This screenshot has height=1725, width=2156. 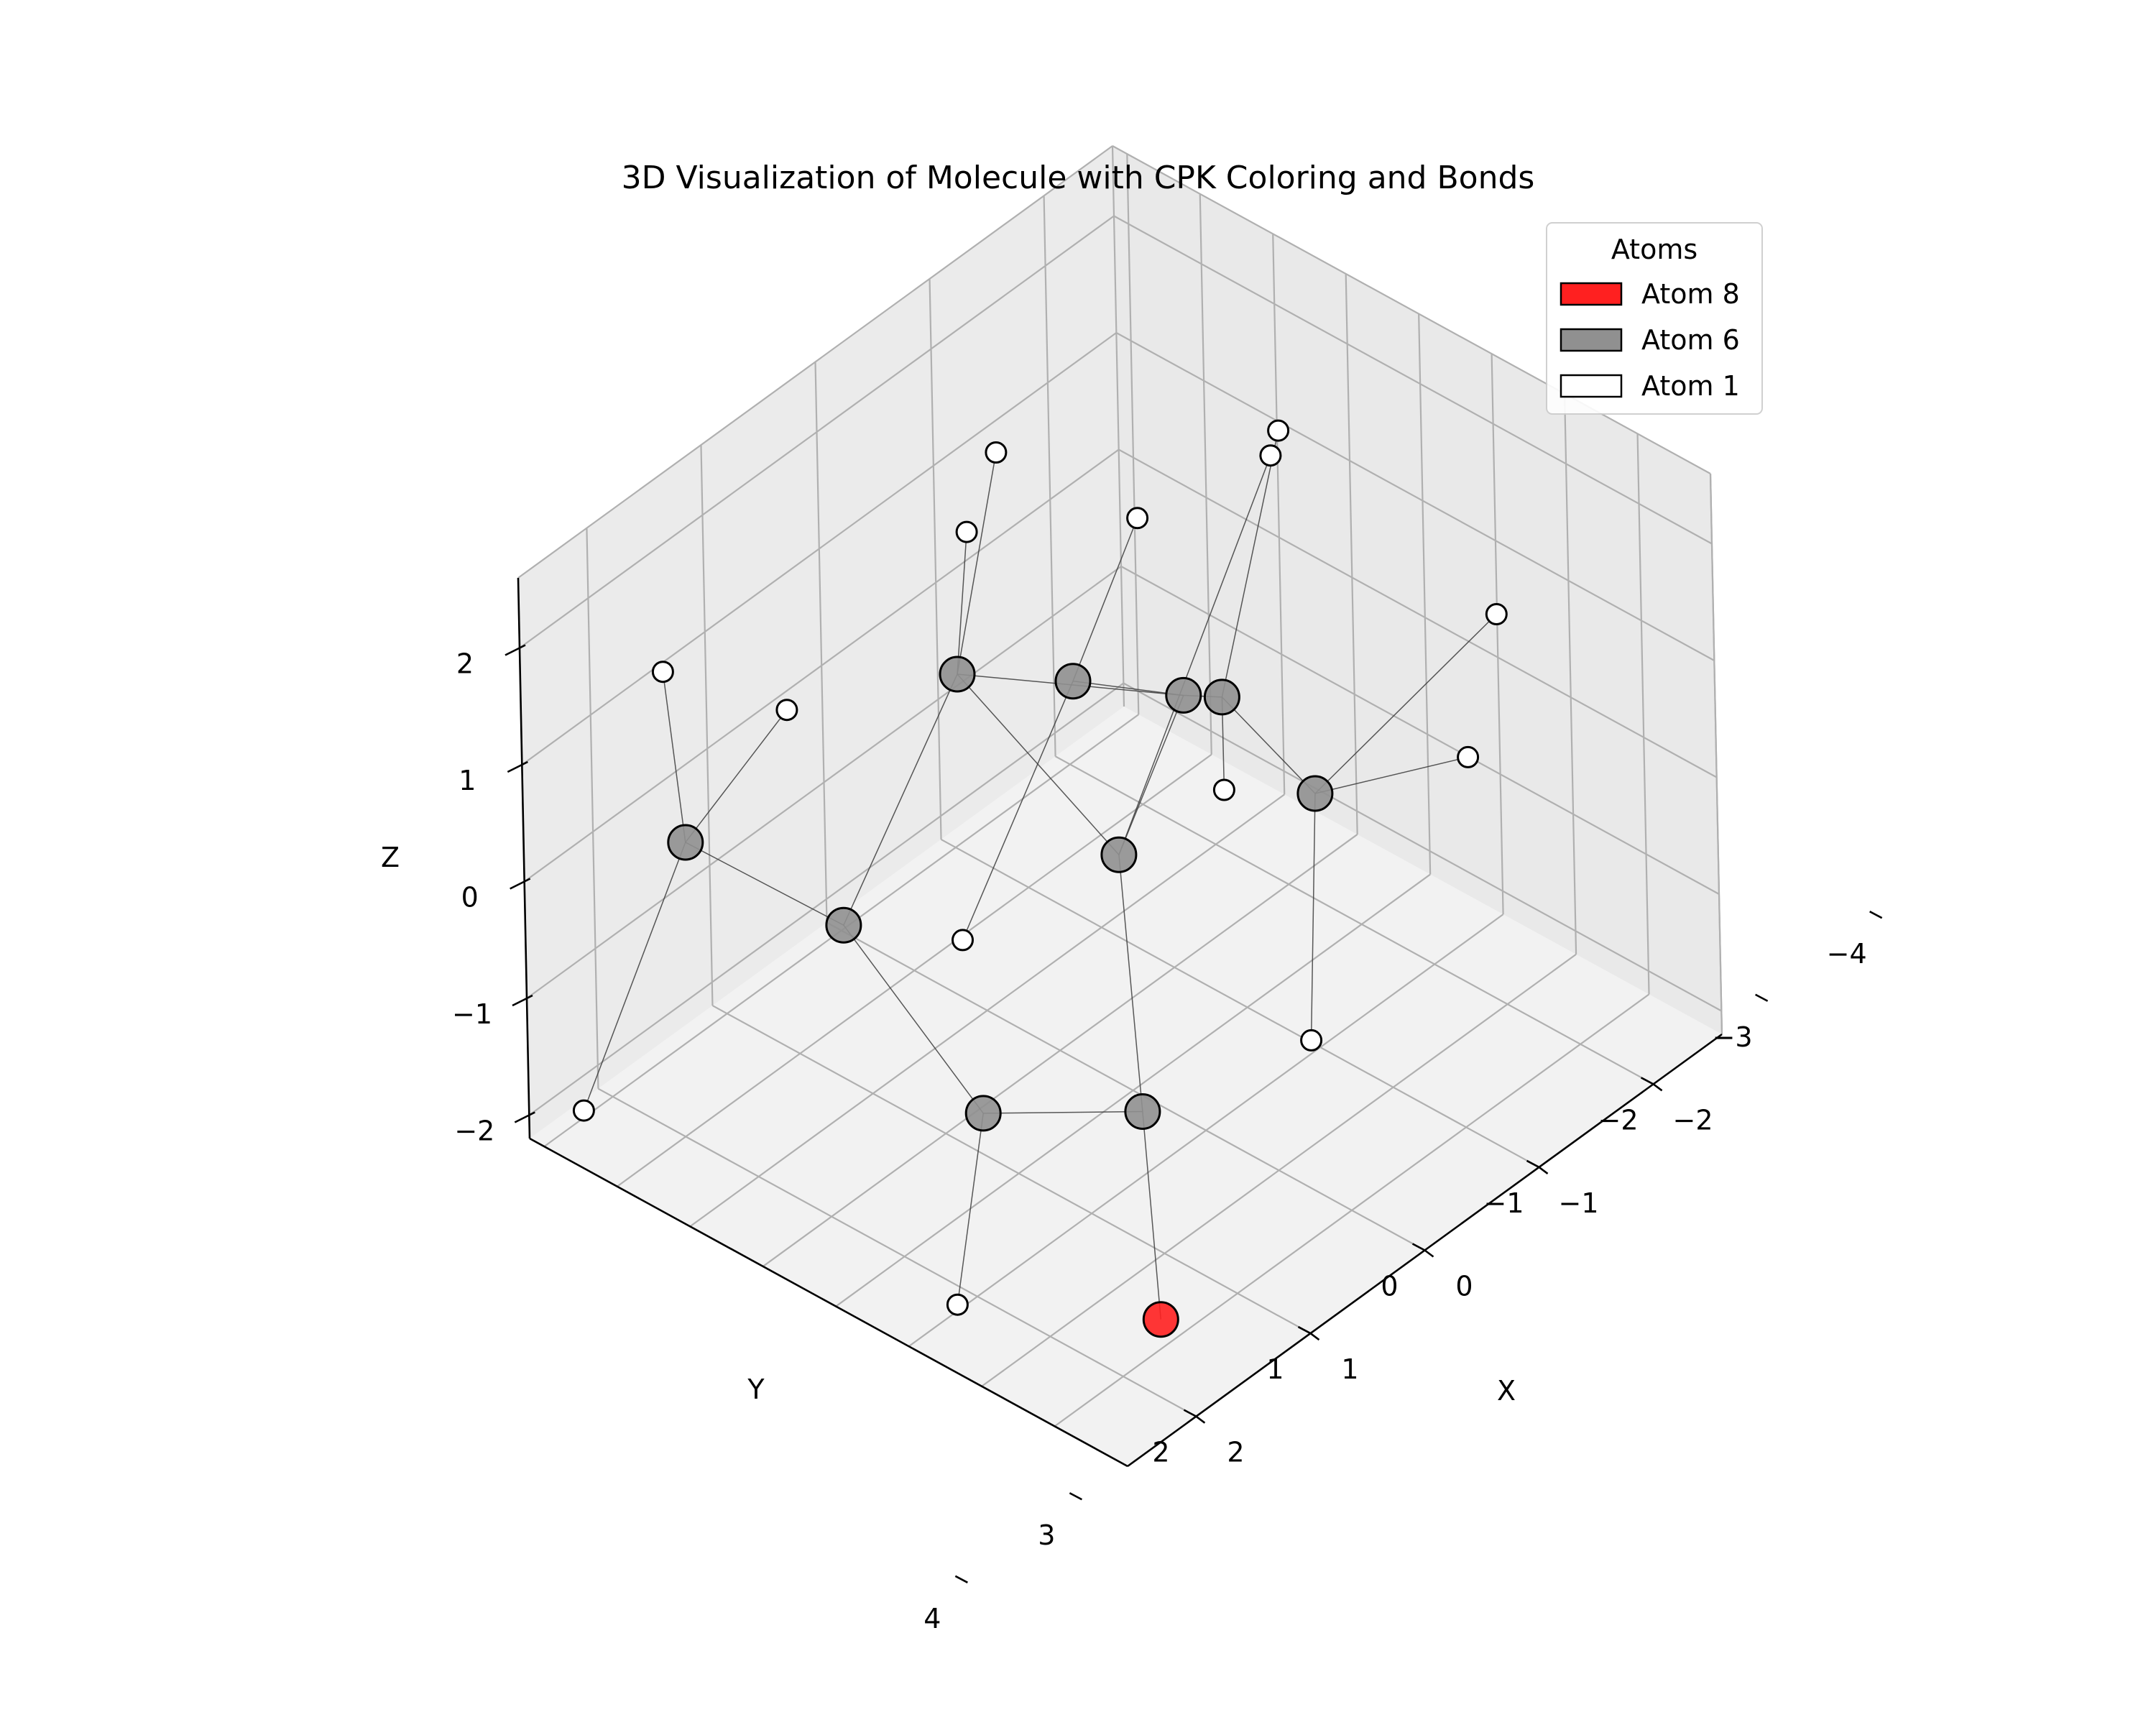 What do you see at coordinates (1847, 954) in the screenshot?
I see `y-tick-label: −4` at bounding box center [1847, 954].